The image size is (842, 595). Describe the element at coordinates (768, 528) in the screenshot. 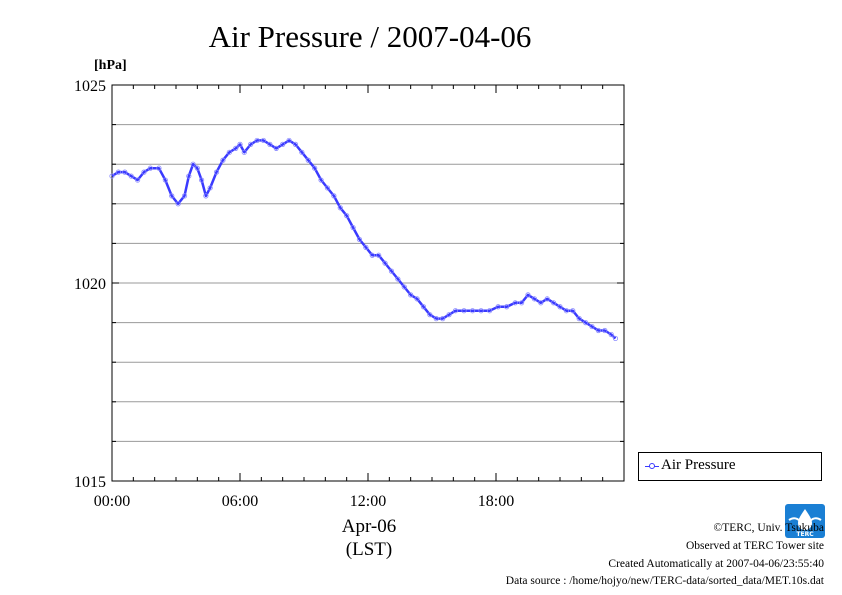

I see `footer-copyright: ©TERC, Univ. Tsukuba` at that location.